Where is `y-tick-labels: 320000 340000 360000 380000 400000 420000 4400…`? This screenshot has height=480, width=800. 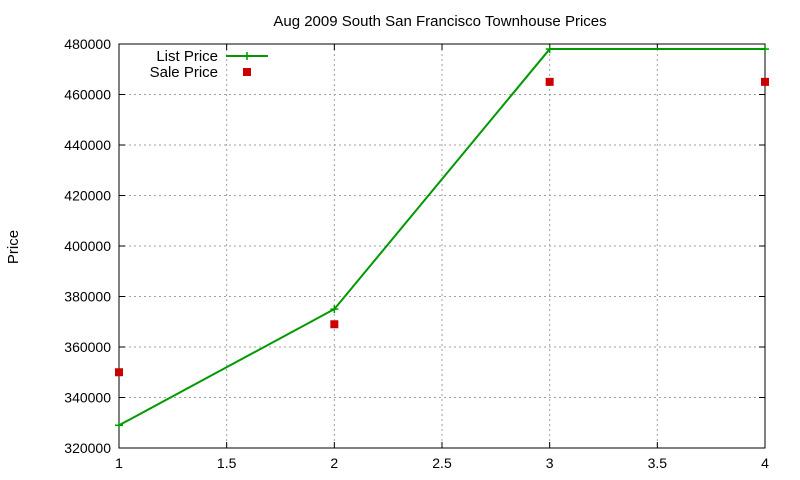 y-tick-labels: 320000 340000 360000 380000 400000 420000 4400… is located at coordinates (87, 246).